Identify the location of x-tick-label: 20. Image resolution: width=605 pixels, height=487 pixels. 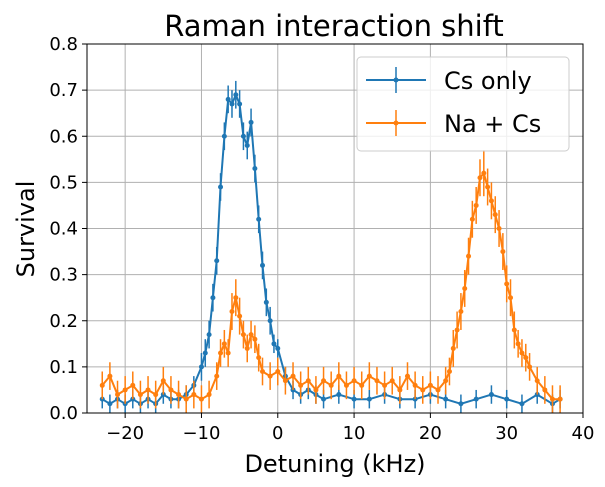
(430, 433).